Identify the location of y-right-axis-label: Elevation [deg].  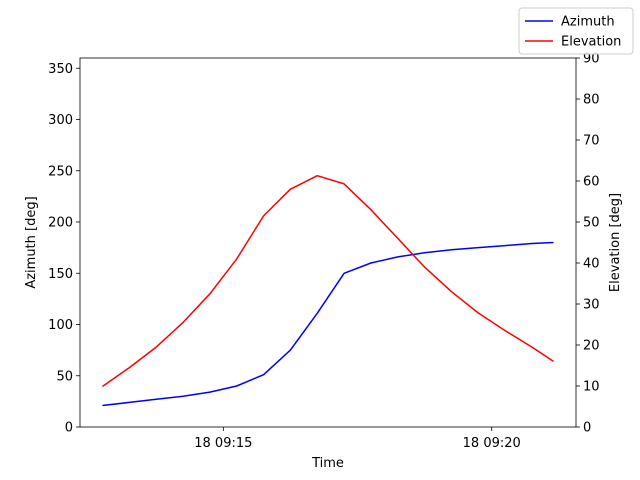
(615, 242).